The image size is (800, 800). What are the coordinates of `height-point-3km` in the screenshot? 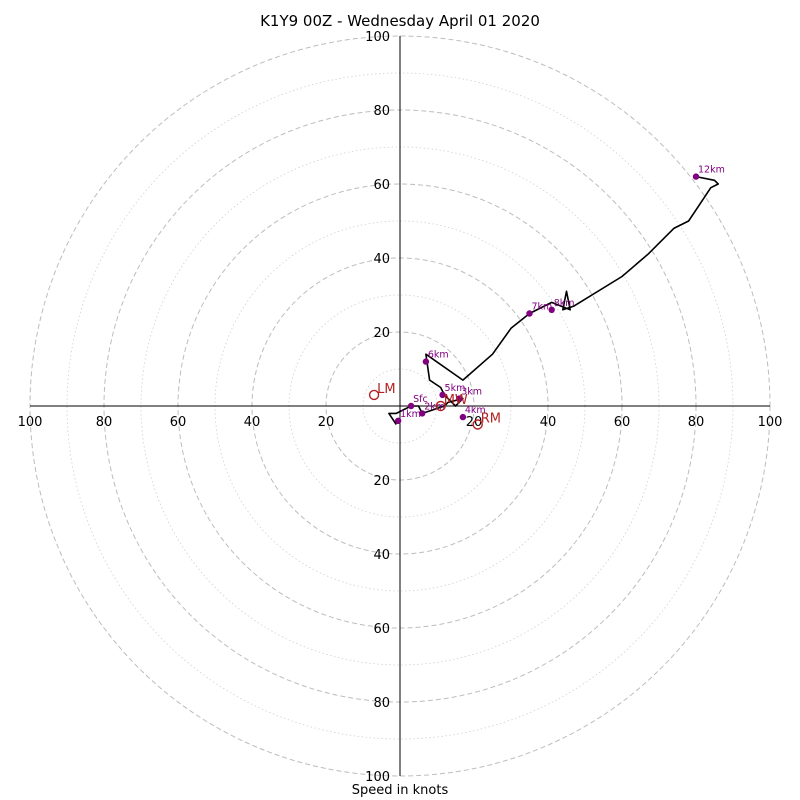 It's located at (459, 398).